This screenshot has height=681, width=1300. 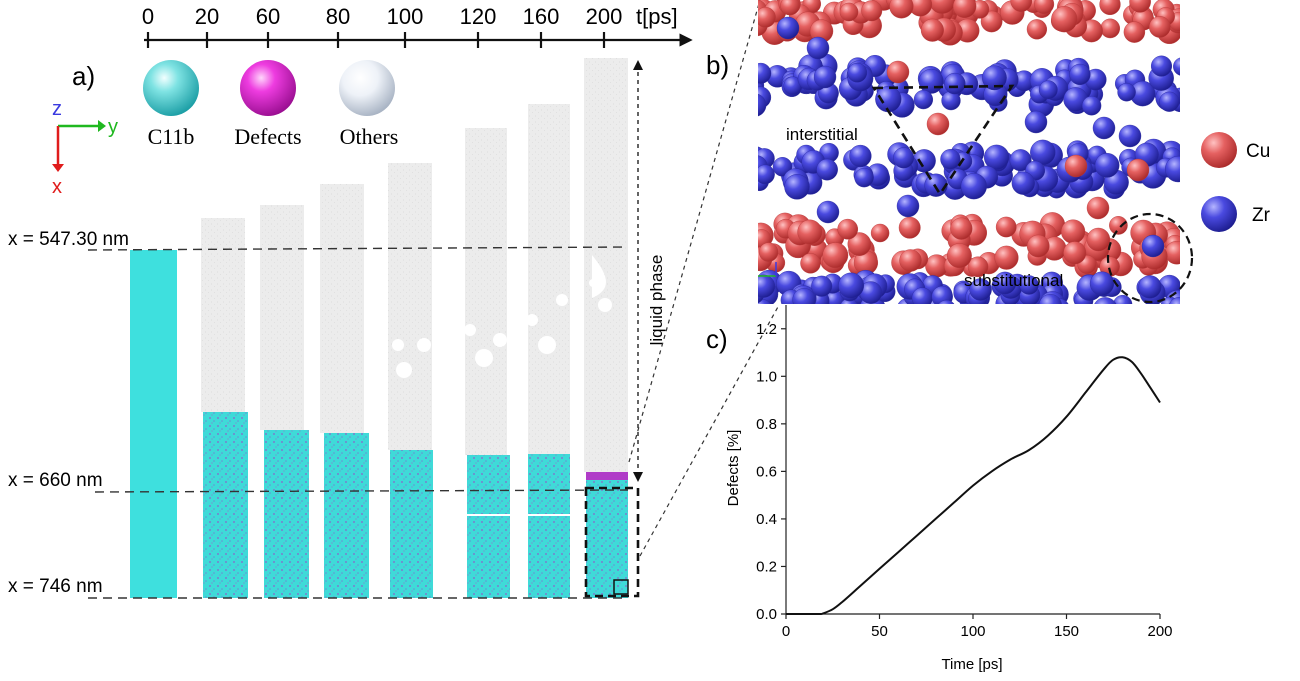 What do you see at coordinates (638, 65) in the screenshot?
I see `arrowhead-up-icon` at bounding box center [638, 65].